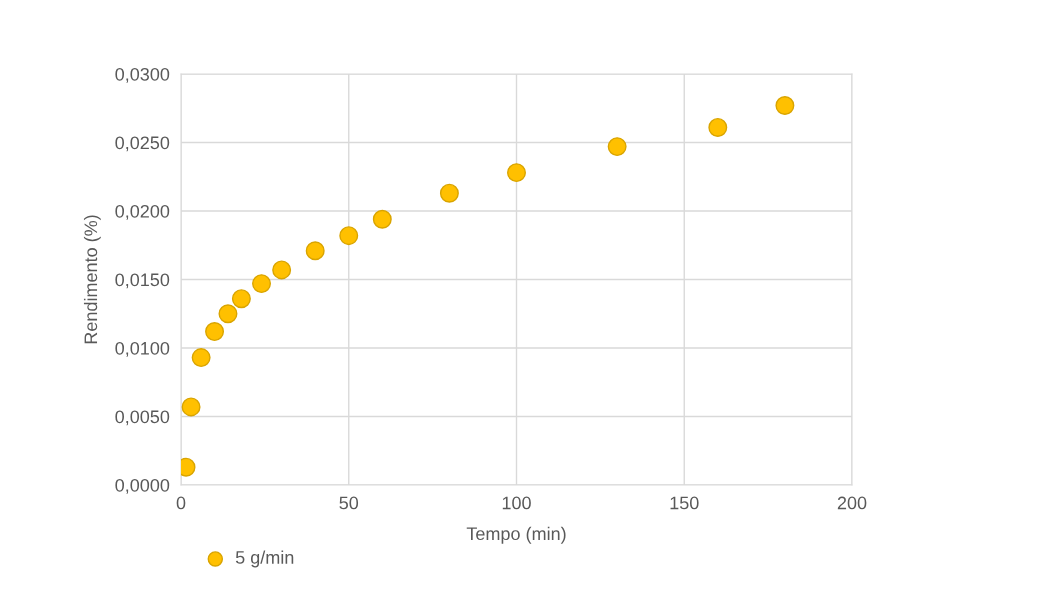 The height and width of the screenshot is (597, 1059). Describe the element at coordinates (181, 503) in the screenshot. I see `x-tick-label: 0` at that location.